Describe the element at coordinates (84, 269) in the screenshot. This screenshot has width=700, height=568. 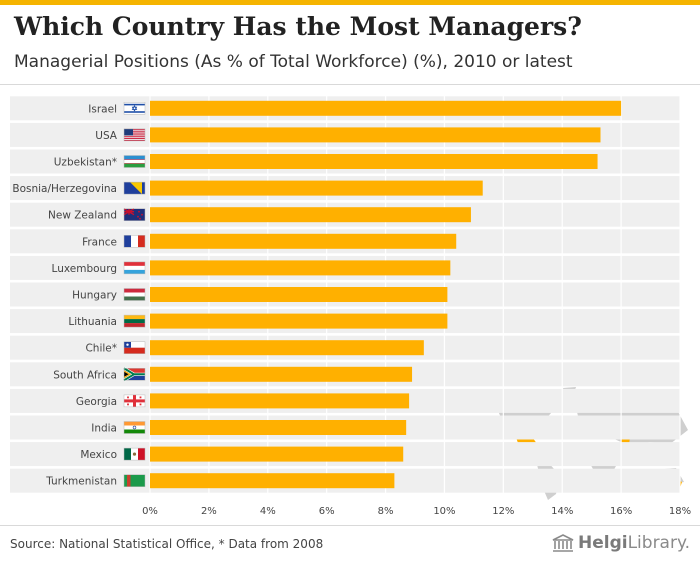
I see `category-label: Luxembourg` at that location.